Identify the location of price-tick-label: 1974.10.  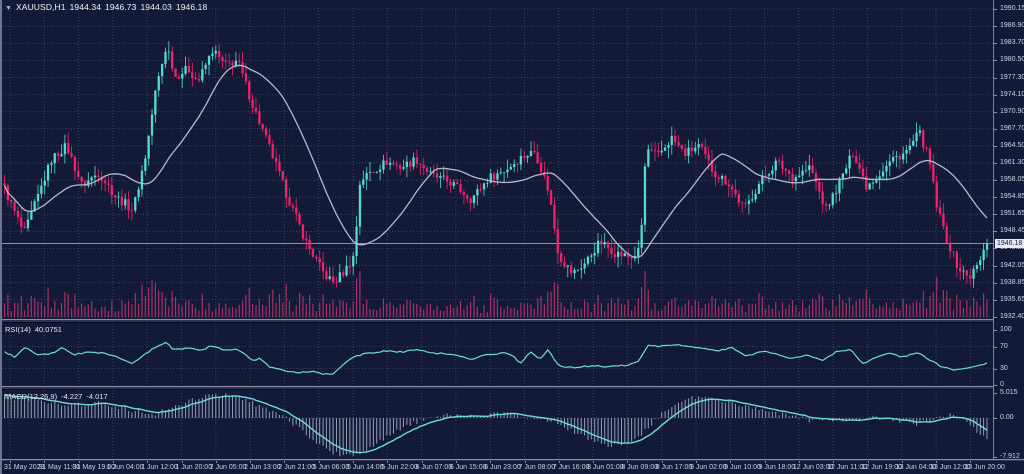
(1012, 94).